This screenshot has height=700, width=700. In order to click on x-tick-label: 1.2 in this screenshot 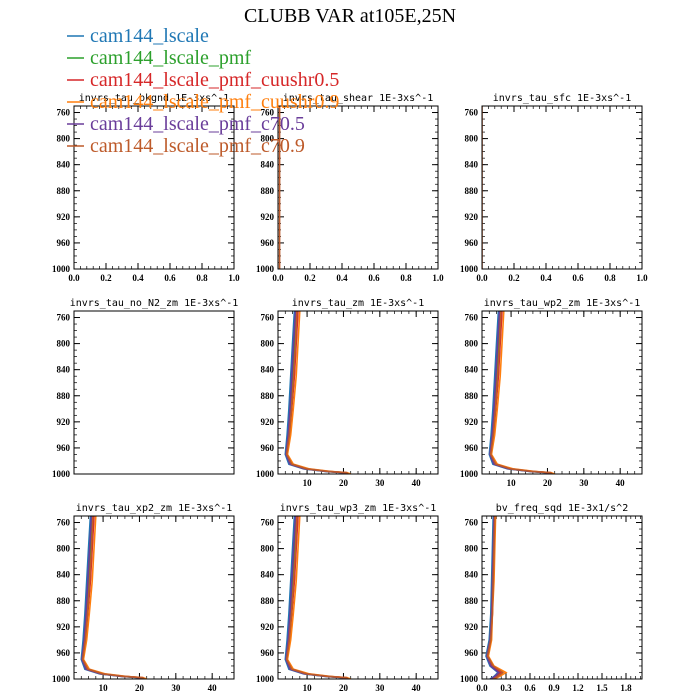, I will do `click(578, 688)`.